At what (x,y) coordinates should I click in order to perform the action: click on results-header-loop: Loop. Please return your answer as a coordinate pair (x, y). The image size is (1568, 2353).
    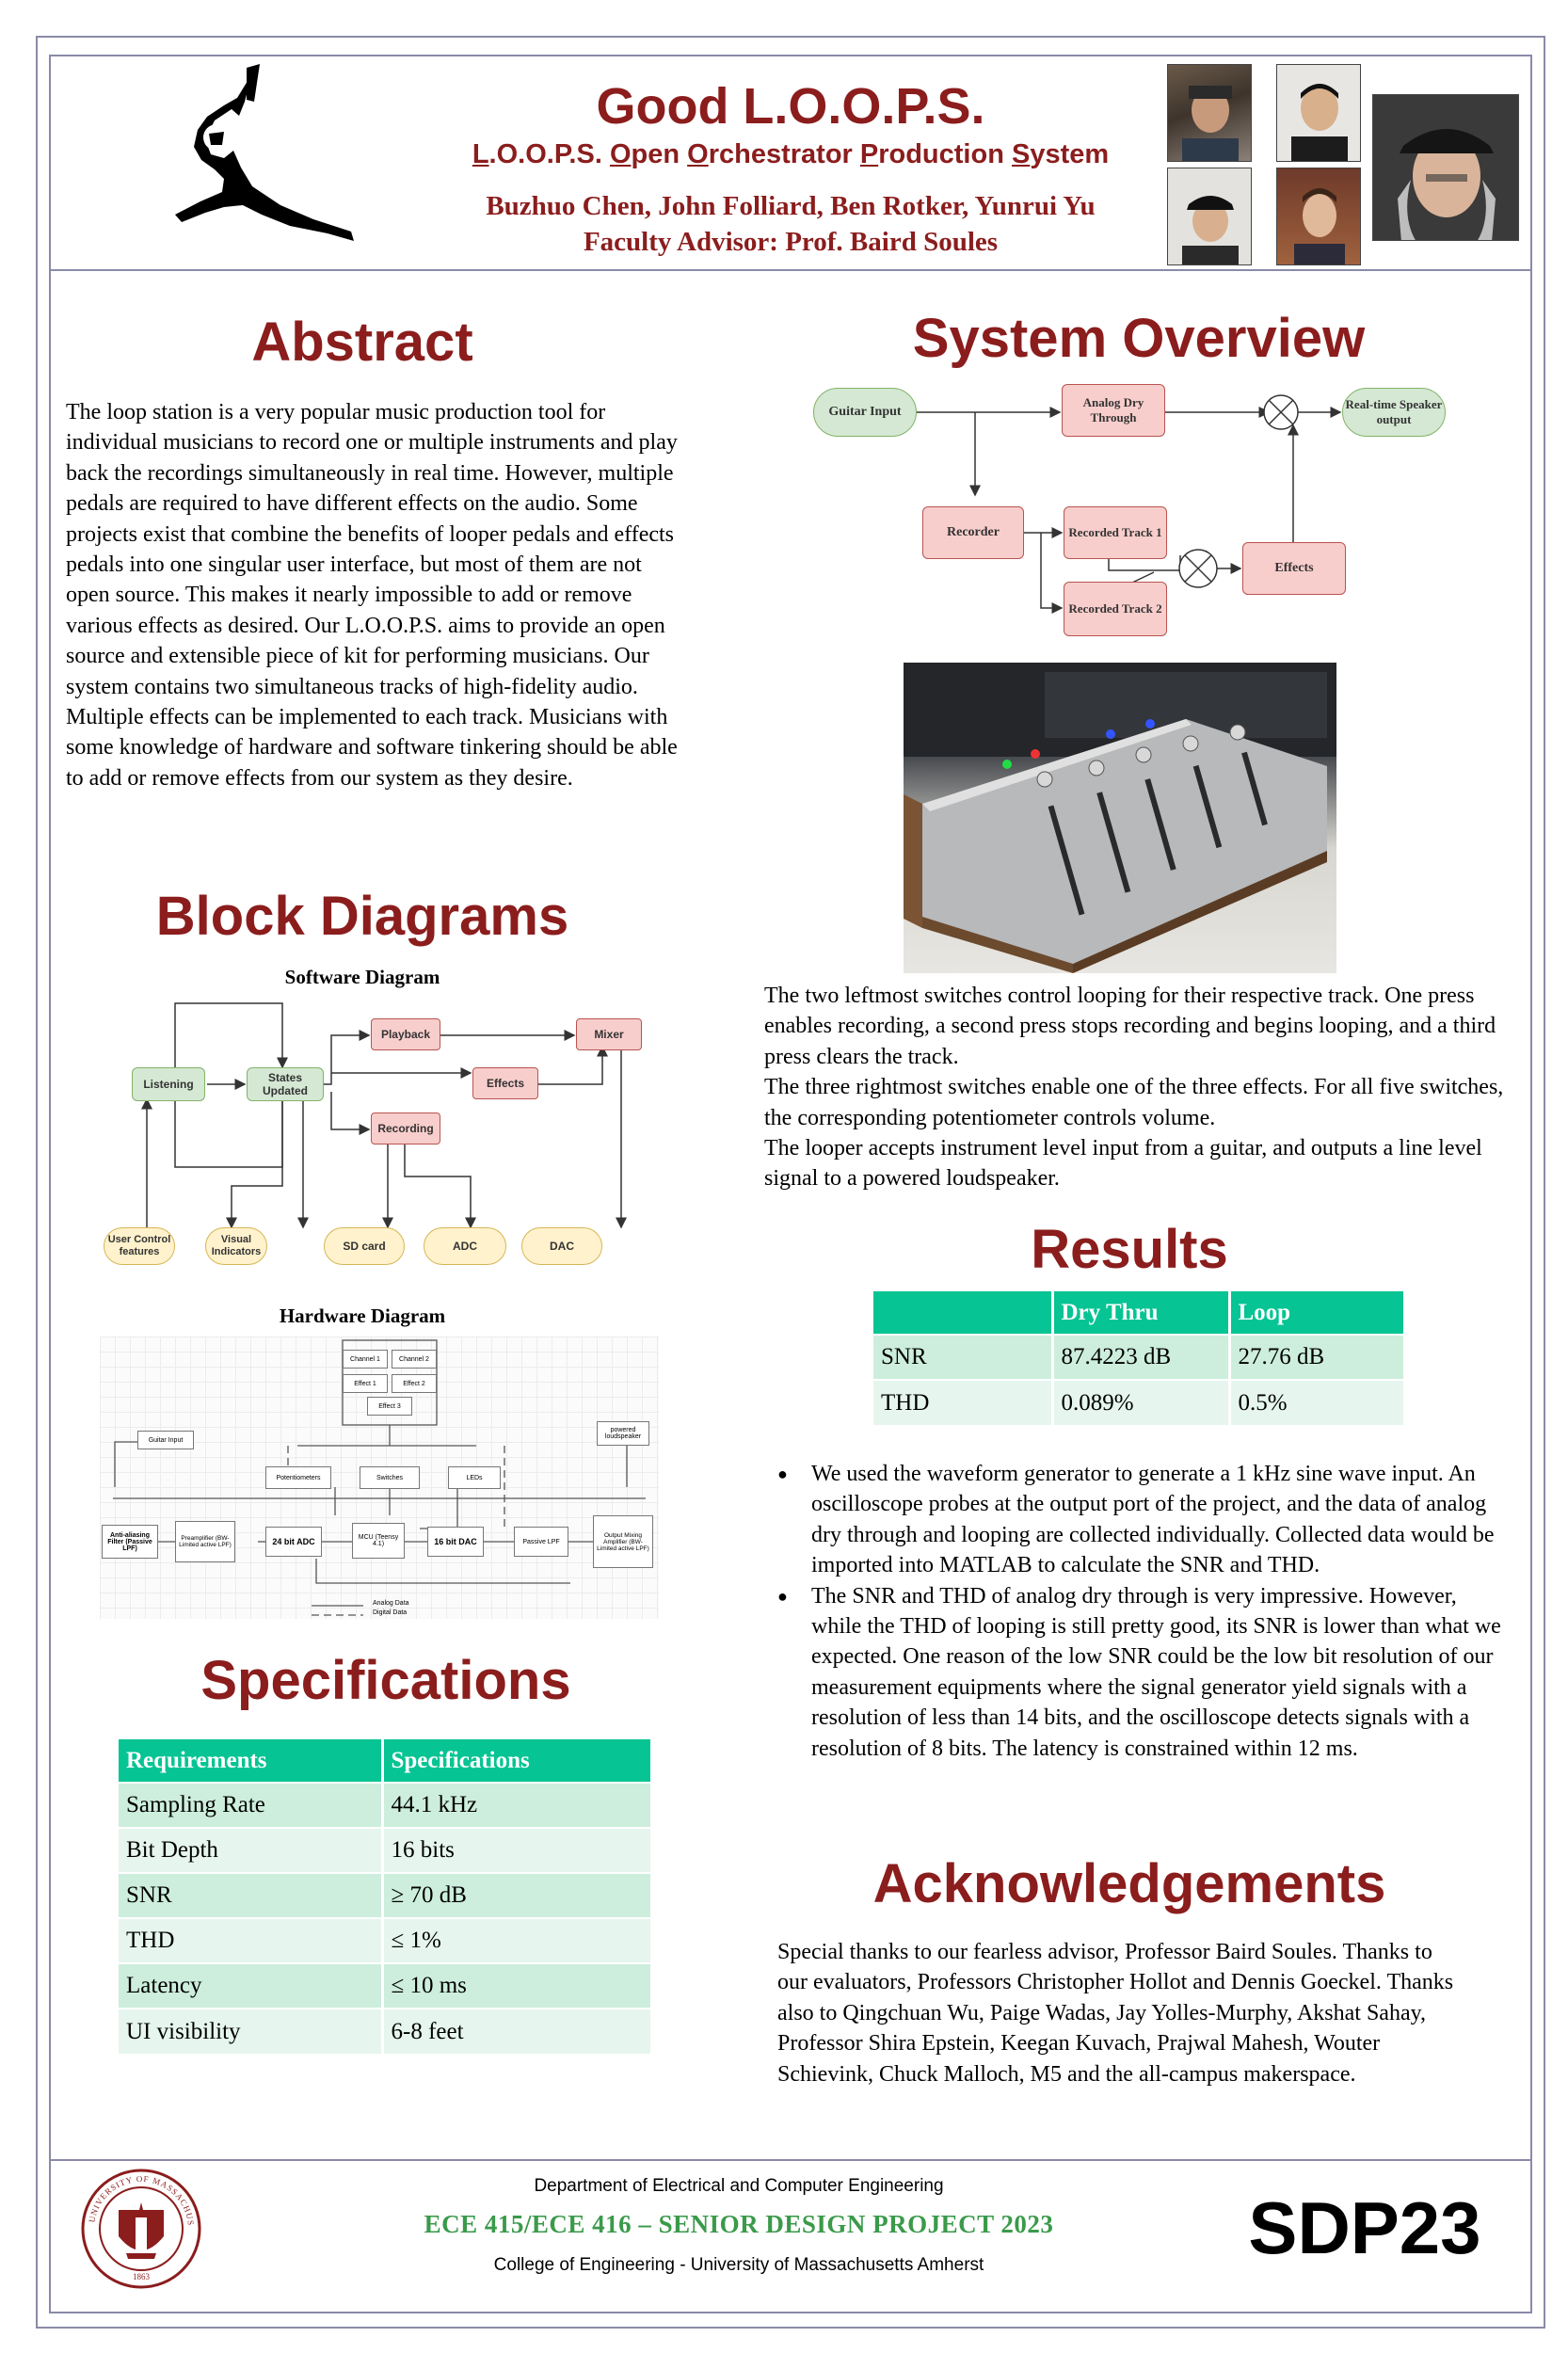
    Looking at the image, I should click on (1317, 1313).